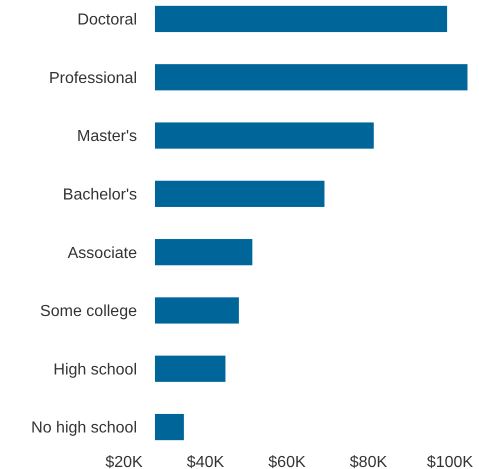 Image resolution: width=479 pixels, height=469 pixels. What do you see at coordinates (205, 461) in the screenshot?
I see `x-tick-label: $40K` at bounding box center [205, 461].